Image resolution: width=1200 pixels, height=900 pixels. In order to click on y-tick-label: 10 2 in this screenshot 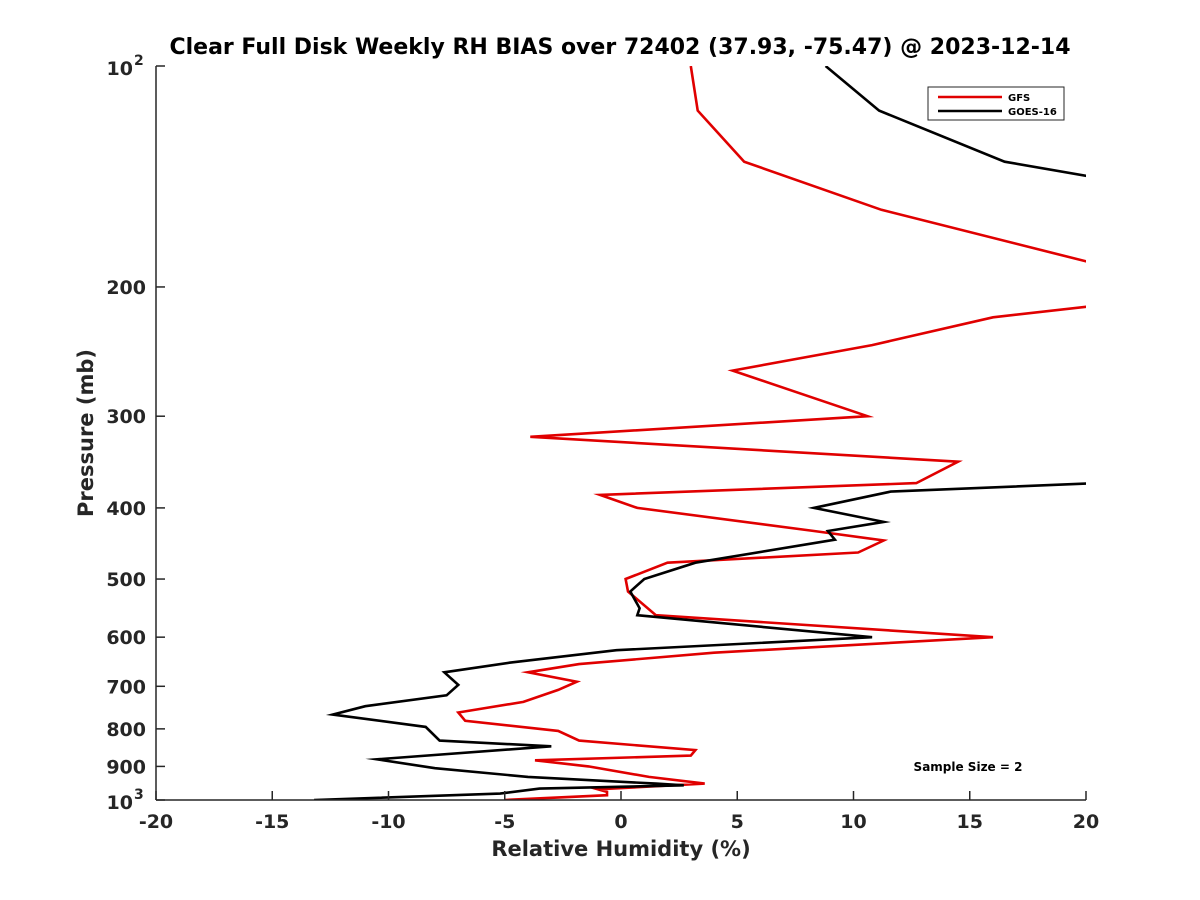, I will do `click(125, 66)`.